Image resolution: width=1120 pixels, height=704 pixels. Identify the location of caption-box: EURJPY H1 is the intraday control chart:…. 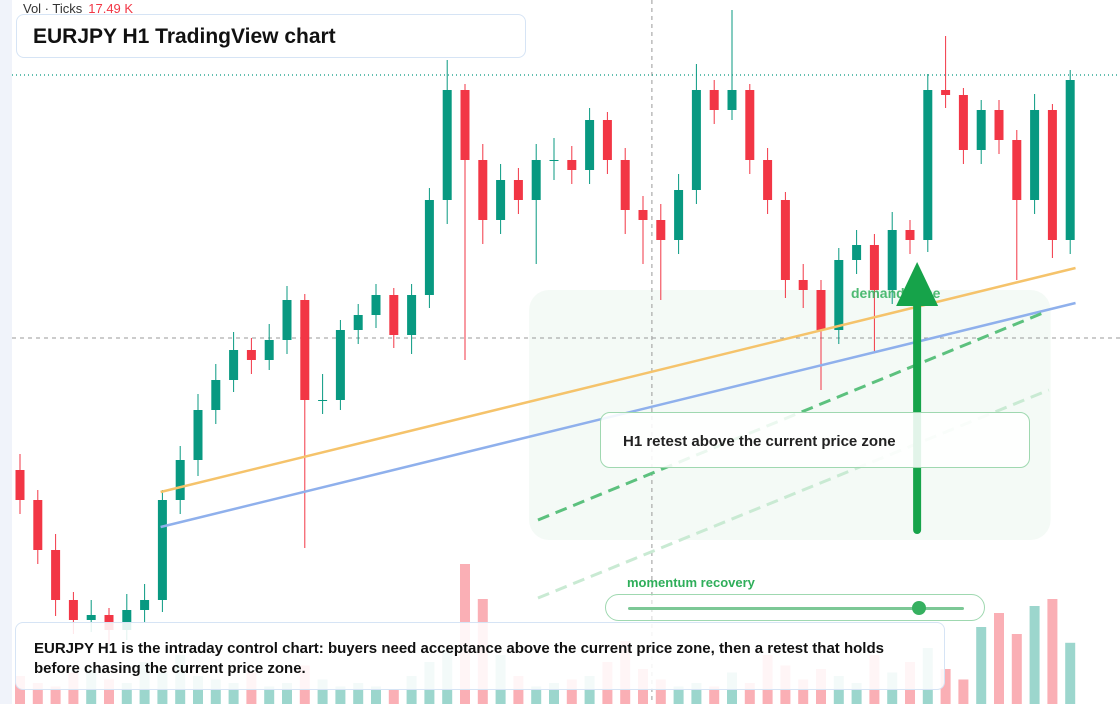
(480, 656).